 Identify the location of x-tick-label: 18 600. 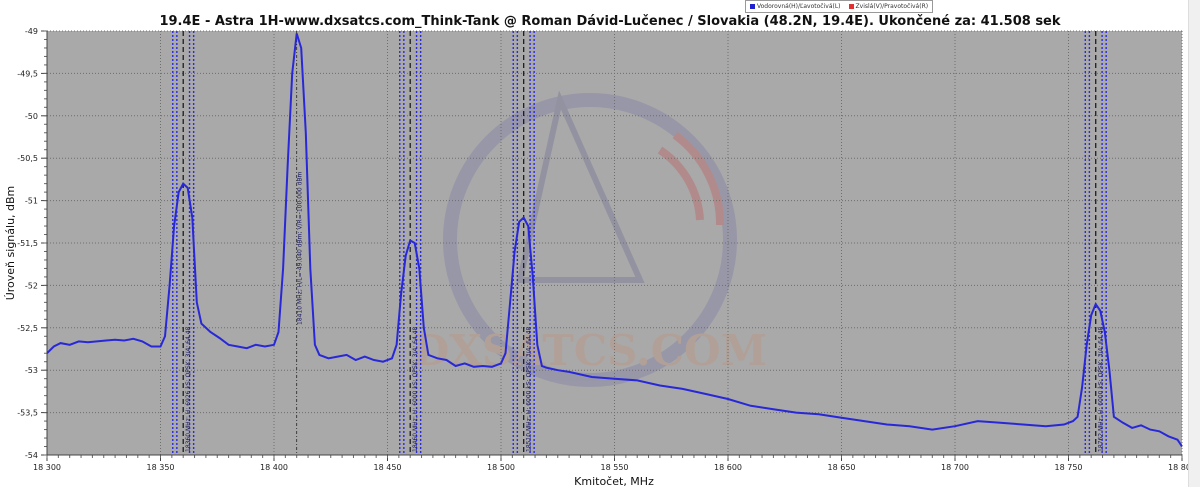
(728, 467).